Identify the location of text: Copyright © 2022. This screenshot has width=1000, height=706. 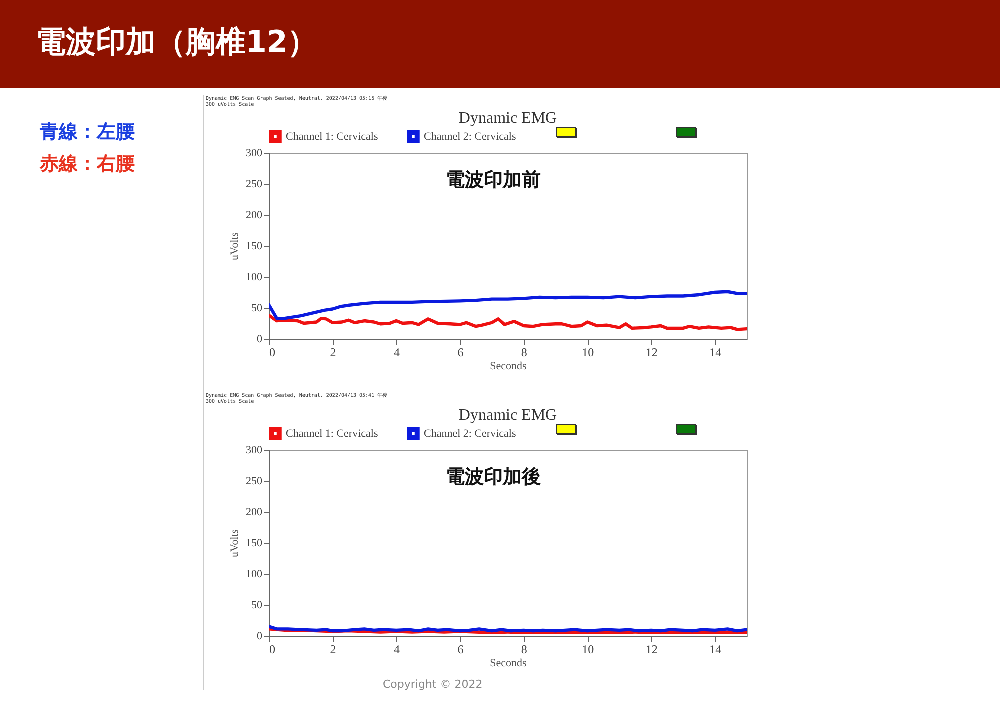
(433, 684).